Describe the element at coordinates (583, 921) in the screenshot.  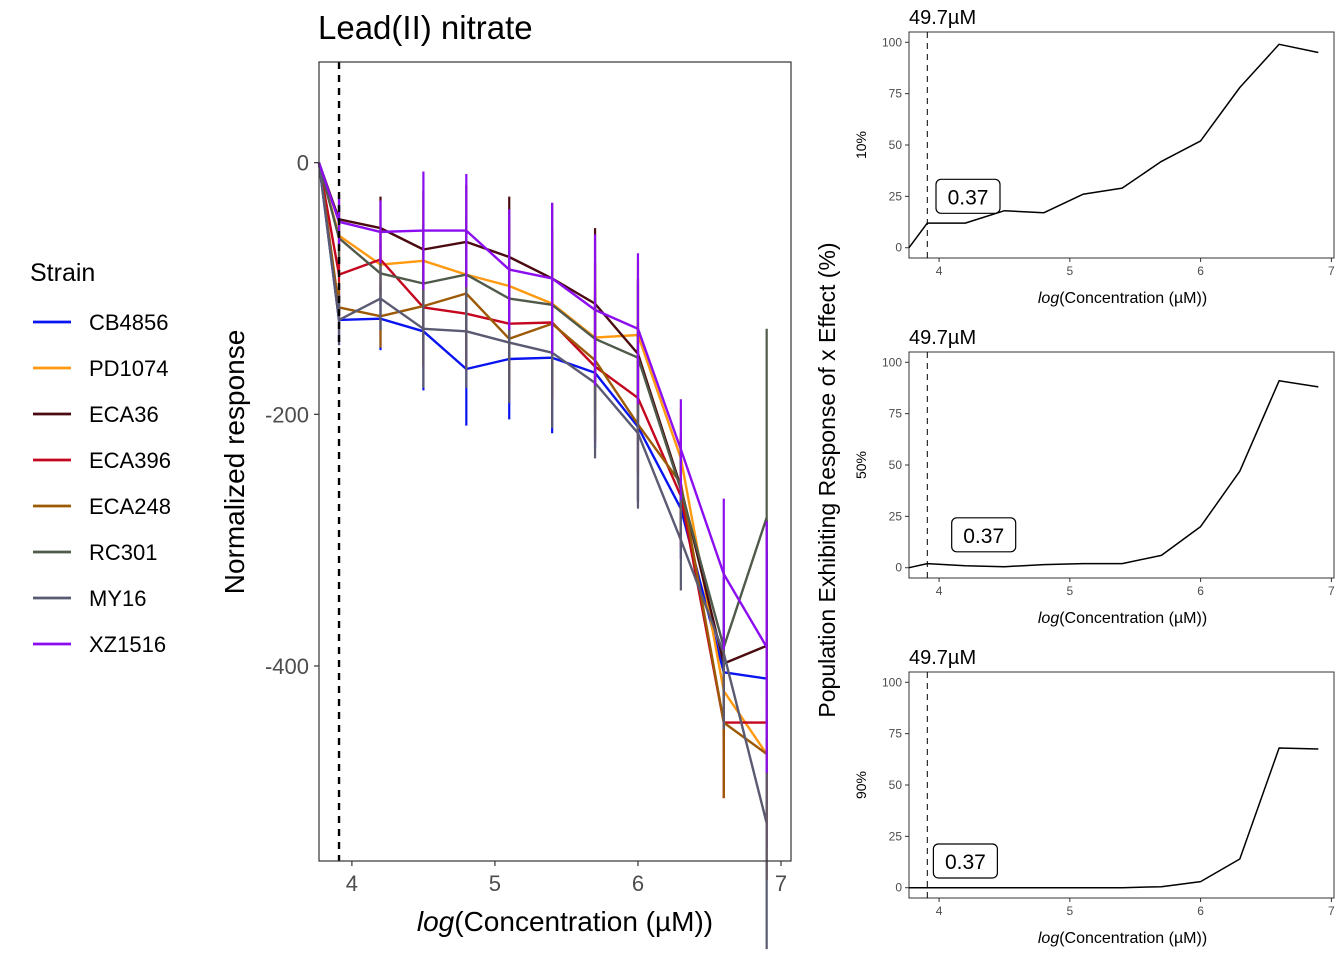
I see `x-axis-label-rest: (Concentration (µM))` at that location.